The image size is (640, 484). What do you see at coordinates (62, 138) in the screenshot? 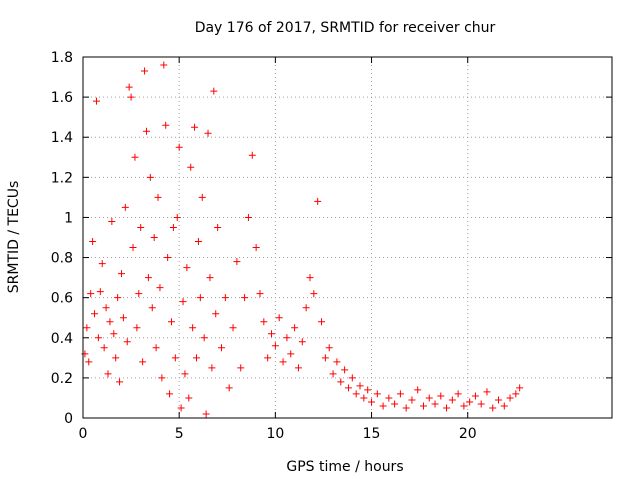
I see `y-tick-label: 1.4` at bounding box center [62, 138].